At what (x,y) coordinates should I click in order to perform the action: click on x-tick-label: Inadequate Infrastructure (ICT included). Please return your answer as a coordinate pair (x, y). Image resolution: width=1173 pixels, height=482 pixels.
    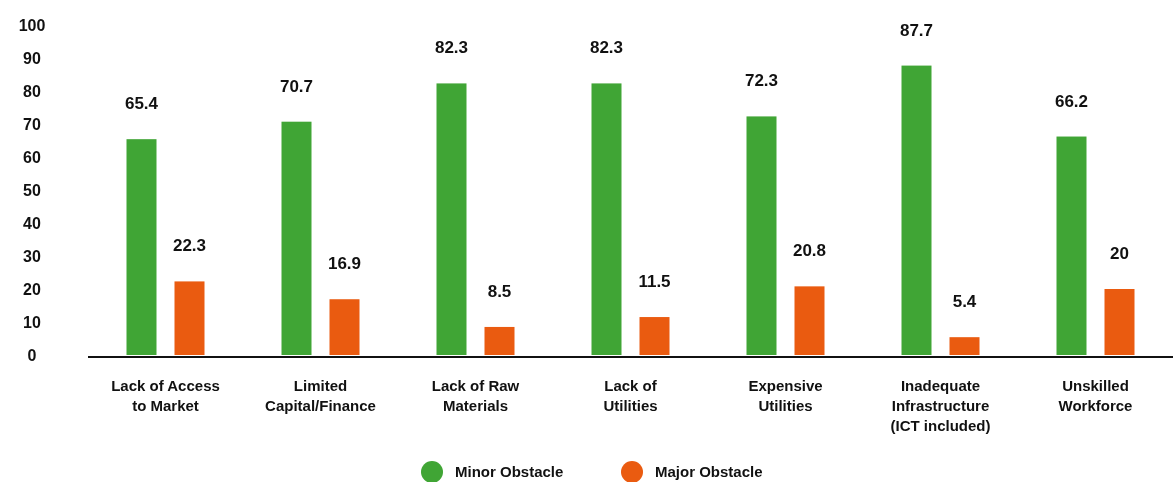
    Looking at the image, I should click on (940, 405).